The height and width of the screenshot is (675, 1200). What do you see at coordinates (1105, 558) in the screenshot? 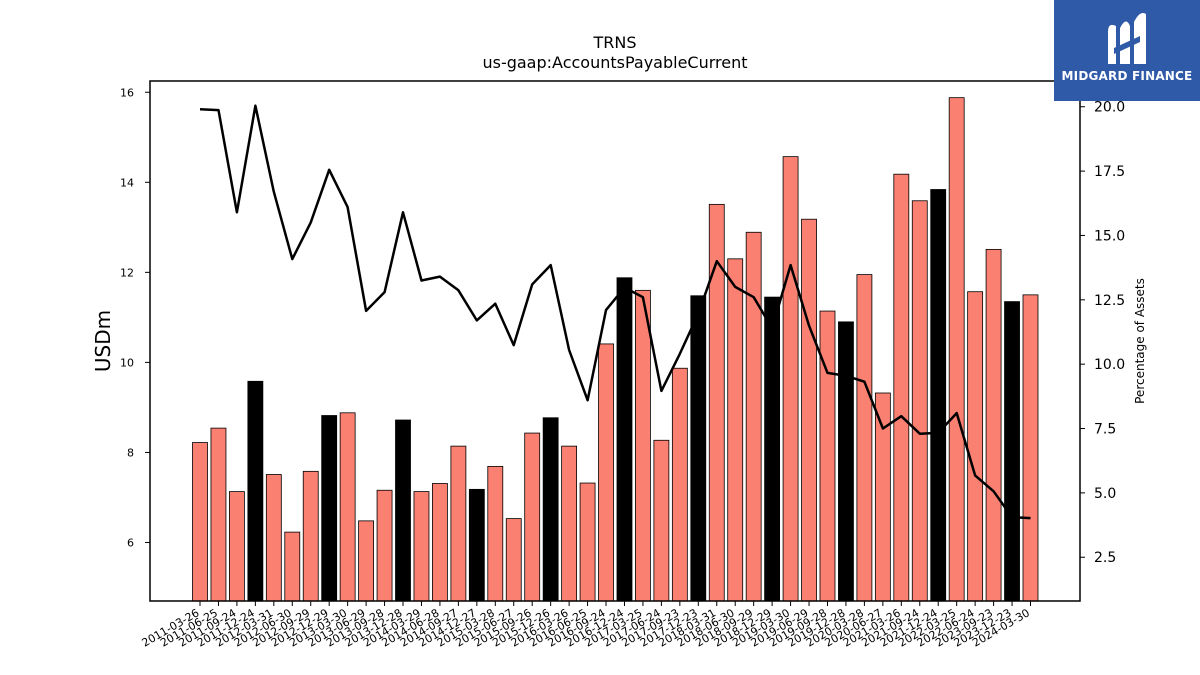
I see `y2-tick-label: 2.5` at bounding box center [1105, 558].